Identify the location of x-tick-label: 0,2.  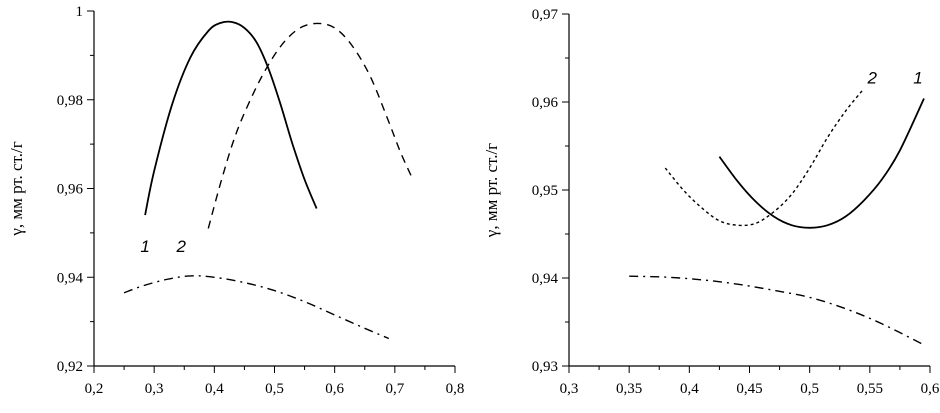
(94, 389).